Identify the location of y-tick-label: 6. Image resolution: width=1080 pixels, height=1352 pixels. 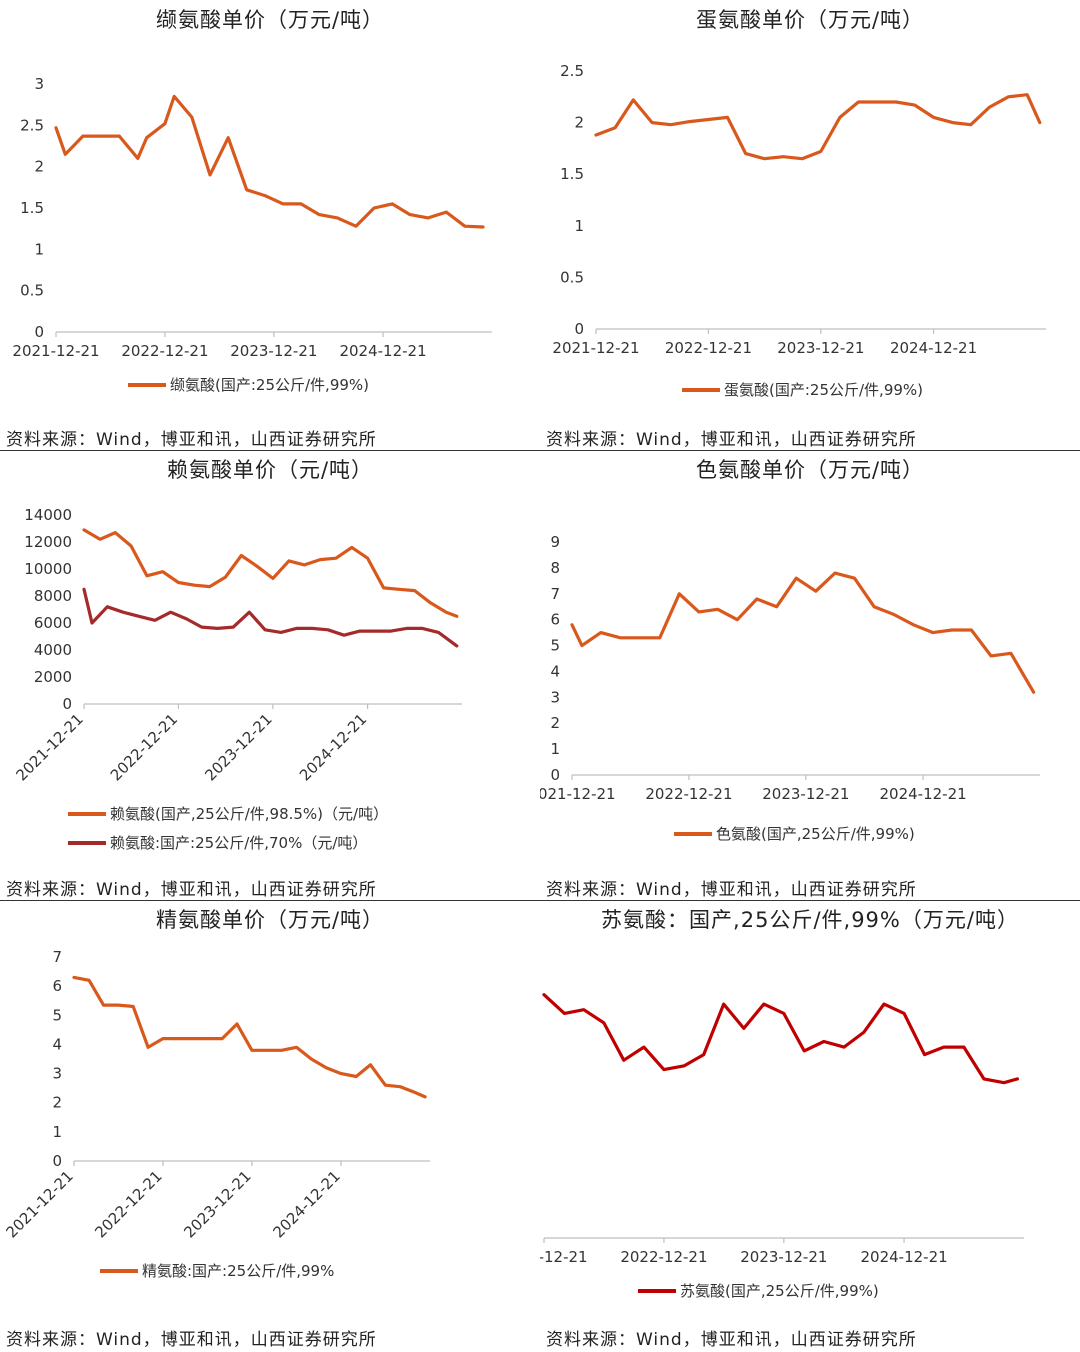
(555, 620).